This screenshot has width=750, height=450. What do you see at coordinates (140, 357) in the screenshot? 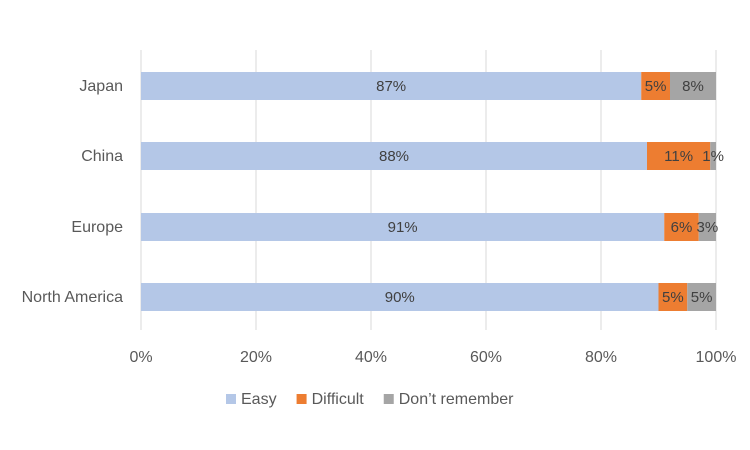
I see `x-tick-label: 0%` at bounding box center [140, 357].